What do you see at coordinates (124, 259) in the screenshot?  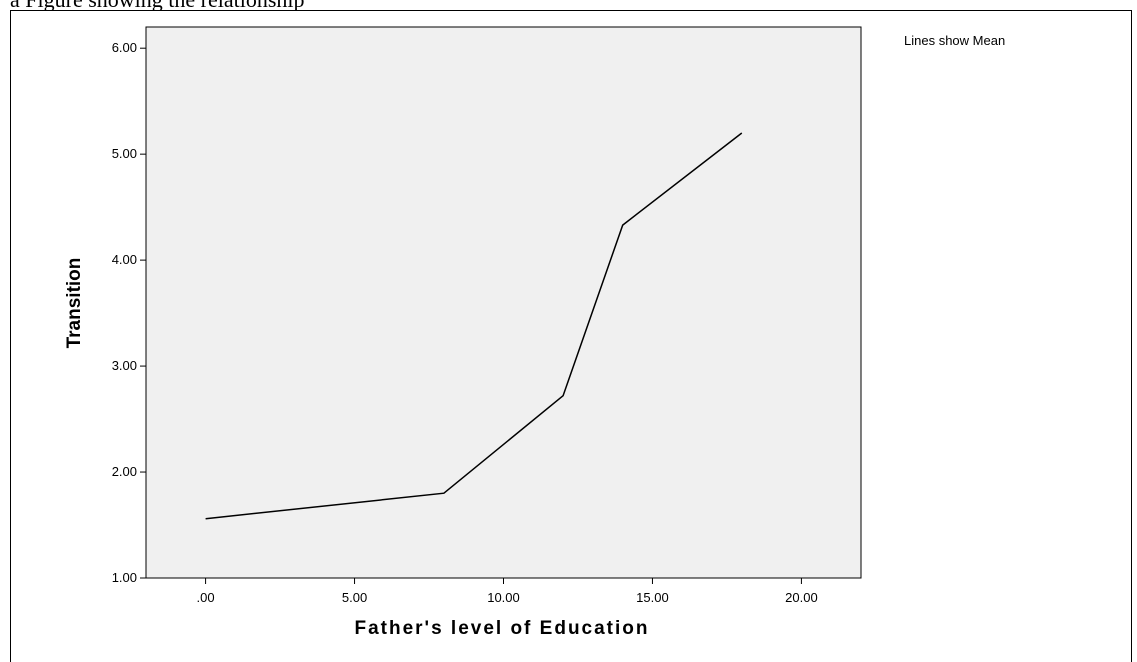 I see `y-tick-label: 4.00` at bounding box center [124, 259].